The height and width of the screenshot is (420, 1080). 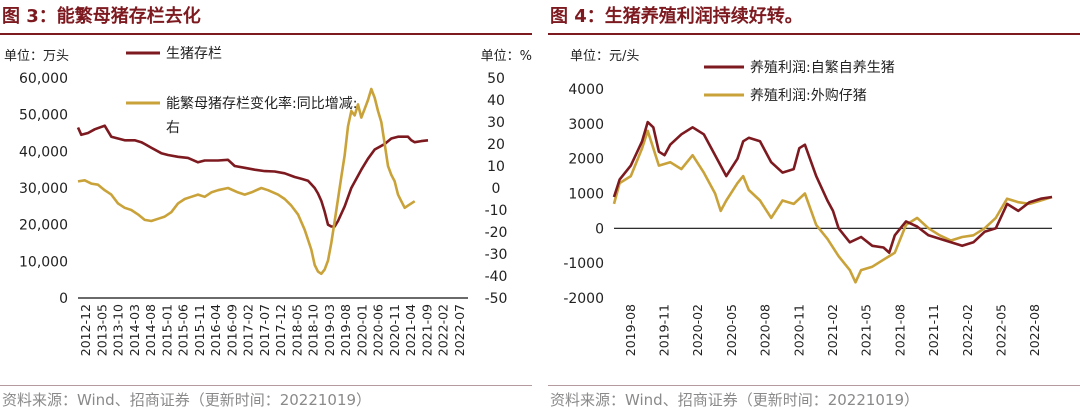 I want to click on y-left-tick-label: 3000, so click(x=586, y=125).